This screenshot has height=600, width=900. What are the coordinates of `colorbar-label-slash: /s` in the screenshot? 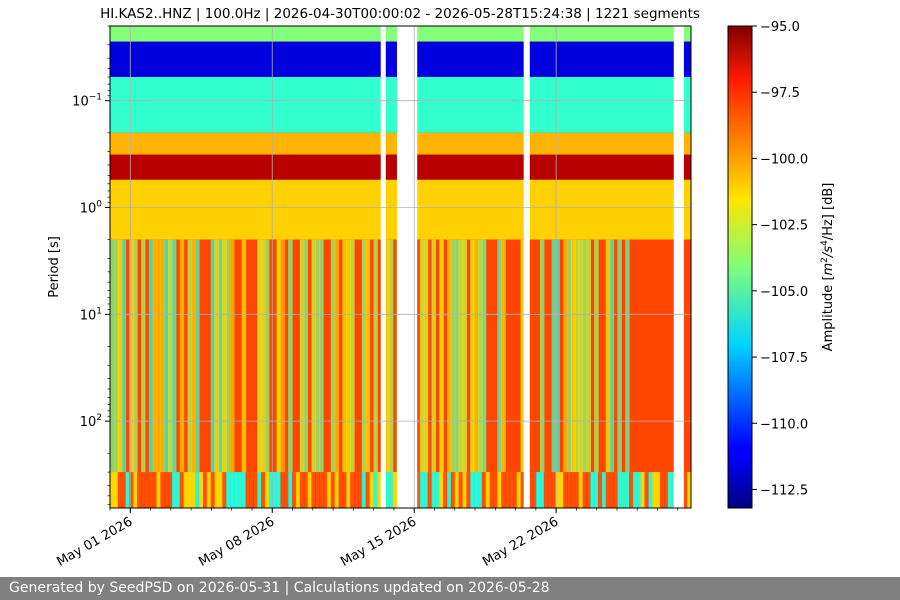 It's located at (828, 252).